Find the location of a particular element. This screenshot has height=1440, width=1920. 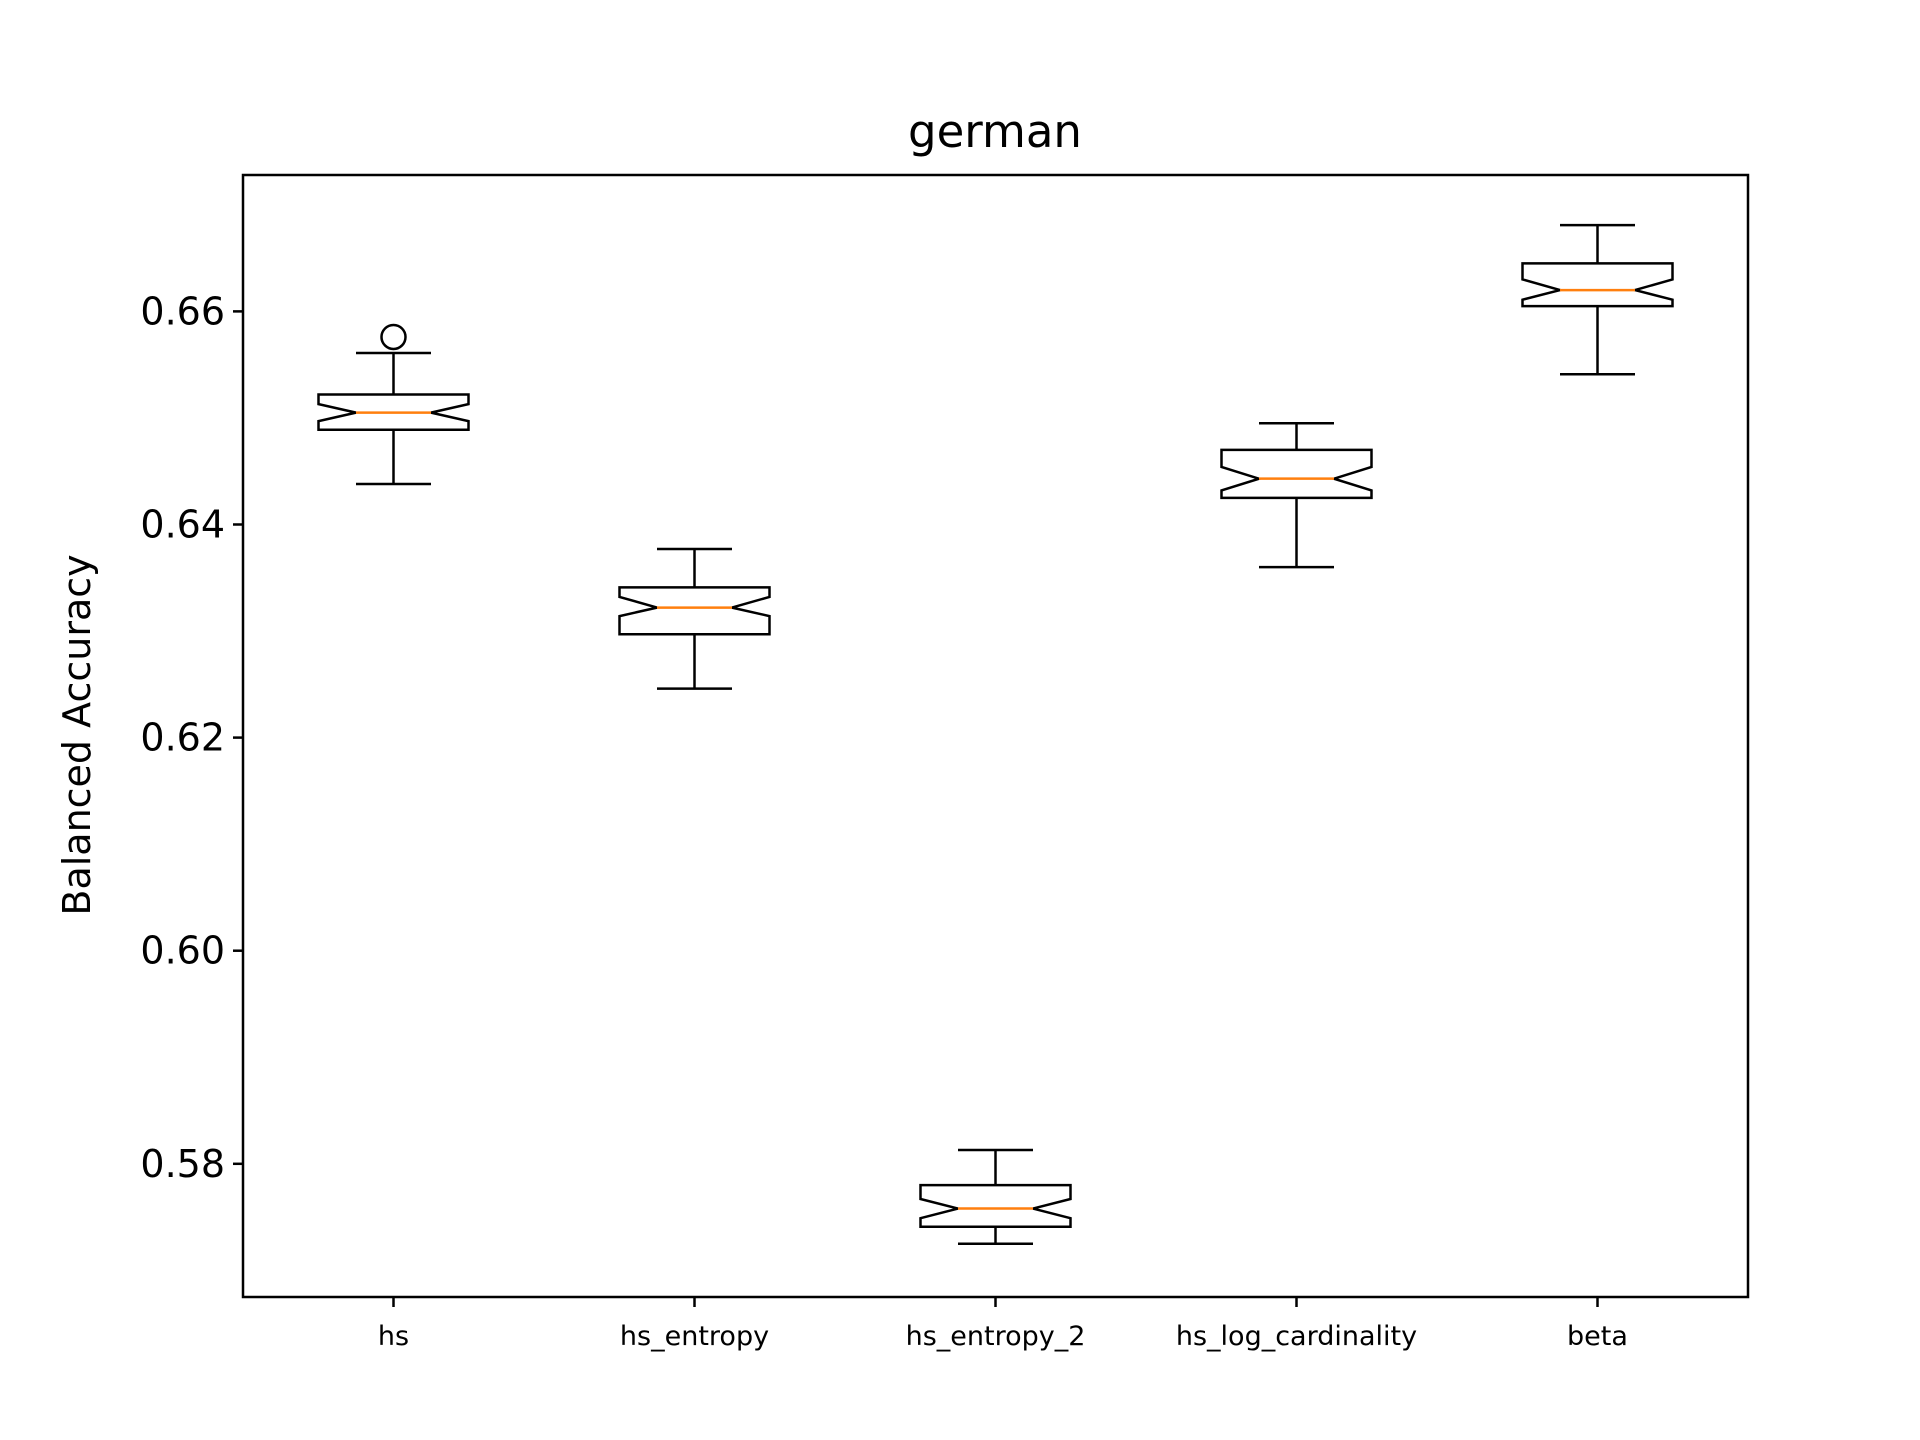

outlier-point is located at coordinates (393, 337).